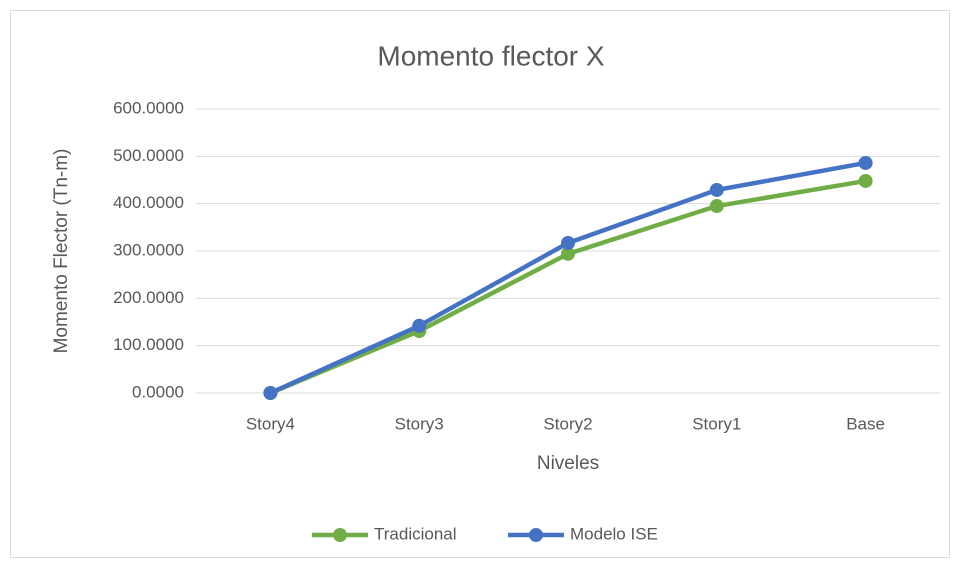  What do you see at coordinates (419, 423) in the screenshot?
I see `x-tick-label: Story3` at bounding box center [419, 423].